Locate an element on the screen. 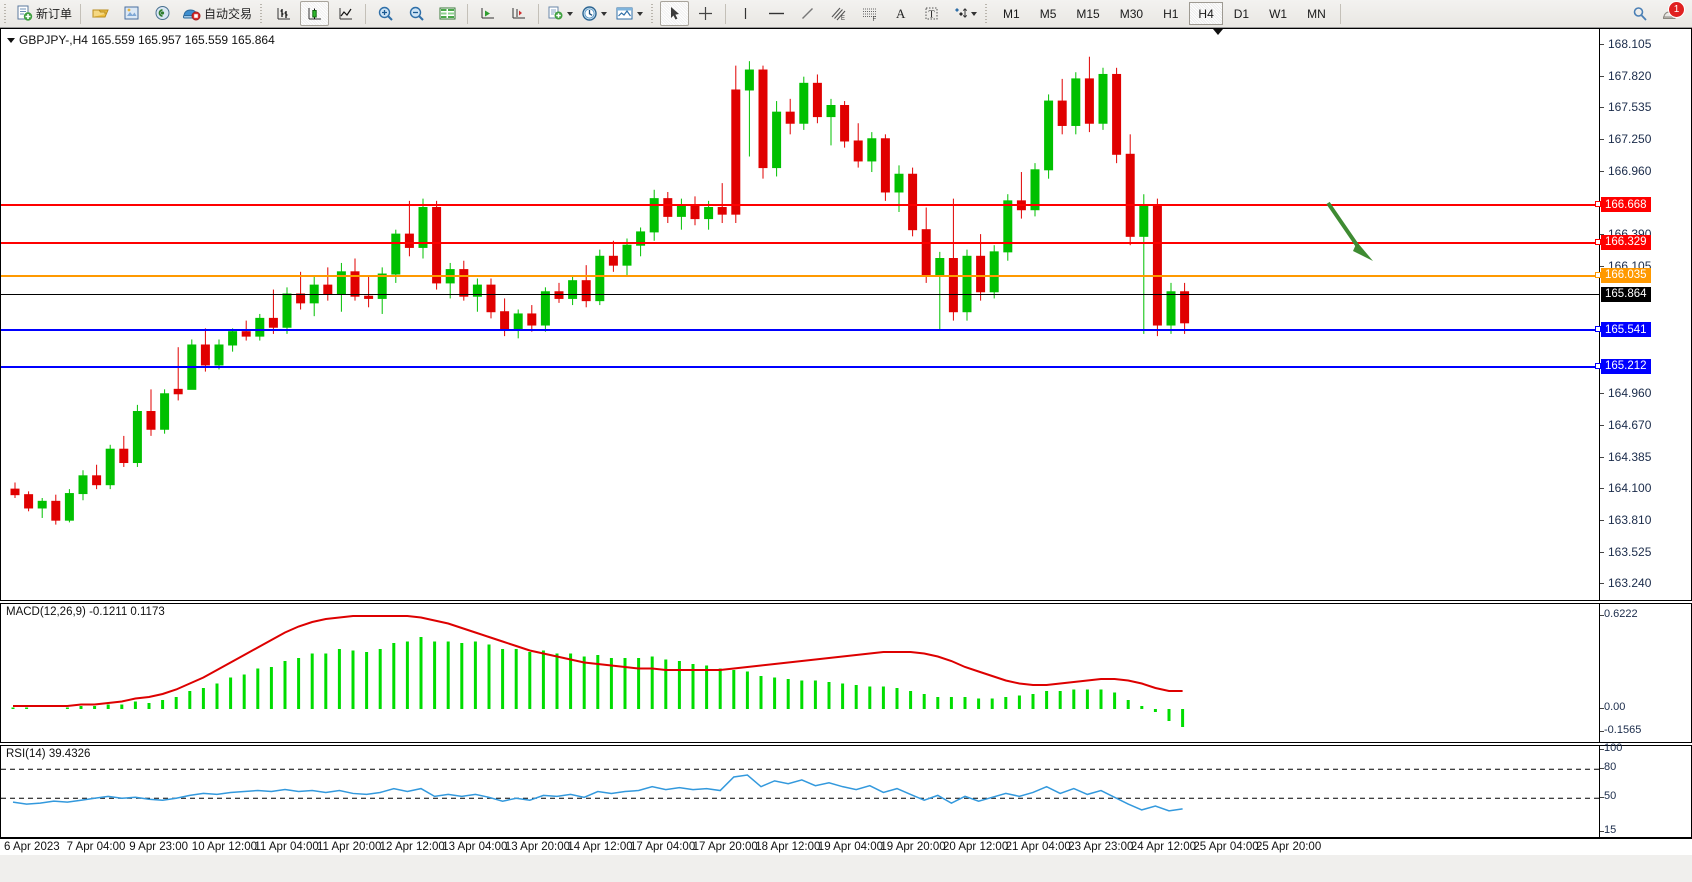 This screenshot has height=882, width=1692. templates-icon-button is located at coordinates (629, 13).